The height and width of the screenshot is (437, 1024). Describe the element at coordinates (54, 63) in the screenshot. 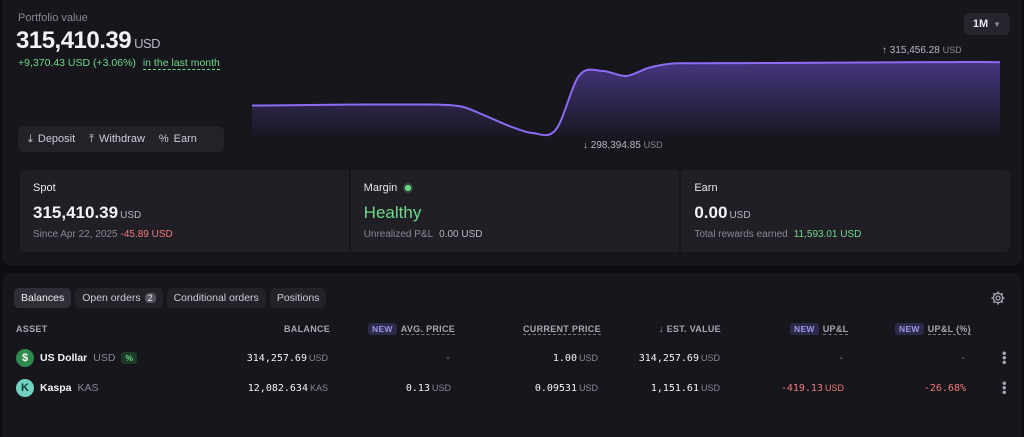

I see `portfolio-change-amount: +9,370.43 USD` at that location.